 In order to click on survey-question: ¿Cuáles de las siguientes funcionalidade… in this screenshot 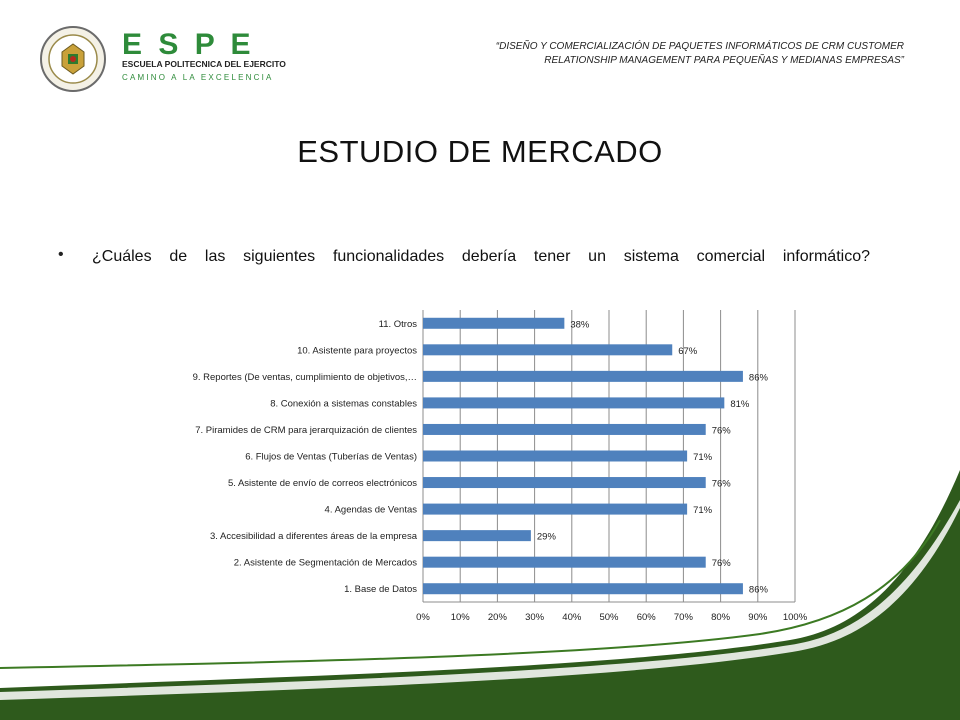, I will do `click(481, 256)`.